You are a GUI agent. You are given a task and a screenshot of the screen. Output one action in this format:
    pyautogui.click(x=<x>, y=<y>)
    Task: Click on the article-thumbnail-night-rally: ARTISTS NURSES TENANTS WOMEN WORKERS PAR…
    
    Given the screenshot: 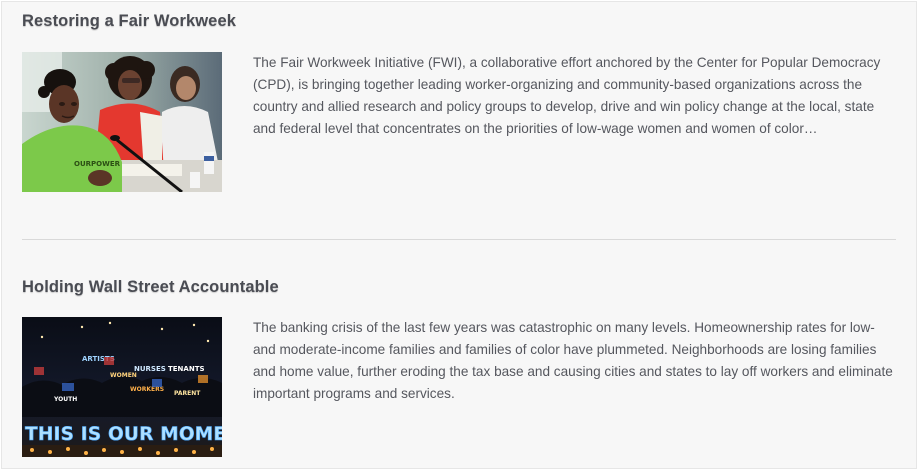 What is the action you would take?
    pyautogui.click(x=122, y=387)
    